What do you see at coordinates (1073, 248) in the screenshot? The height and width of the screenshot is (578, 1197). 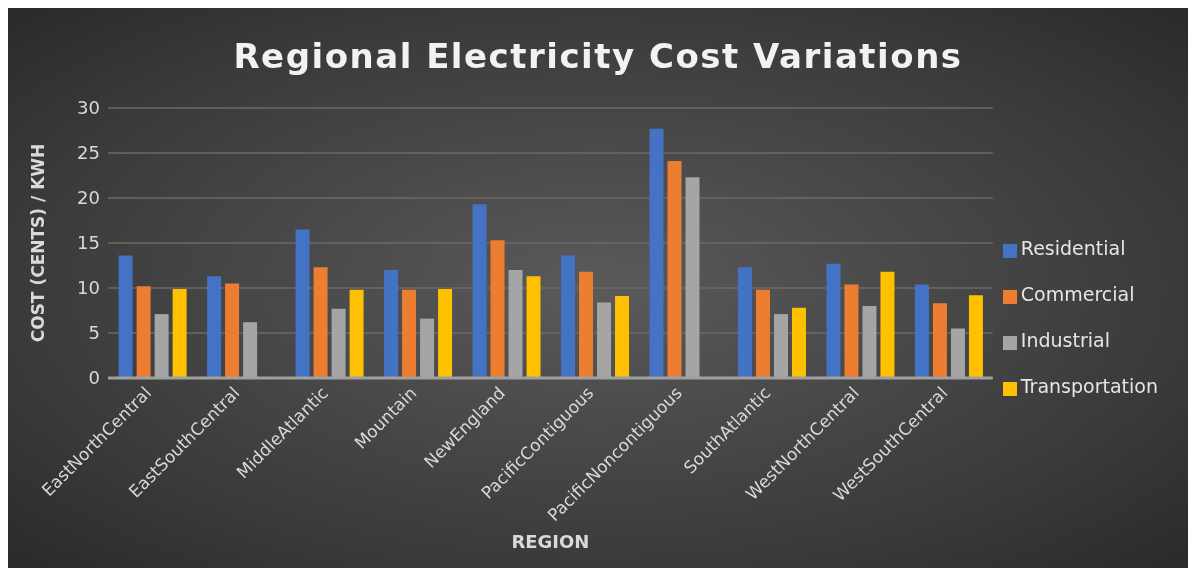 I see `legend-label: Residential` at bounding box center [1073, 248].